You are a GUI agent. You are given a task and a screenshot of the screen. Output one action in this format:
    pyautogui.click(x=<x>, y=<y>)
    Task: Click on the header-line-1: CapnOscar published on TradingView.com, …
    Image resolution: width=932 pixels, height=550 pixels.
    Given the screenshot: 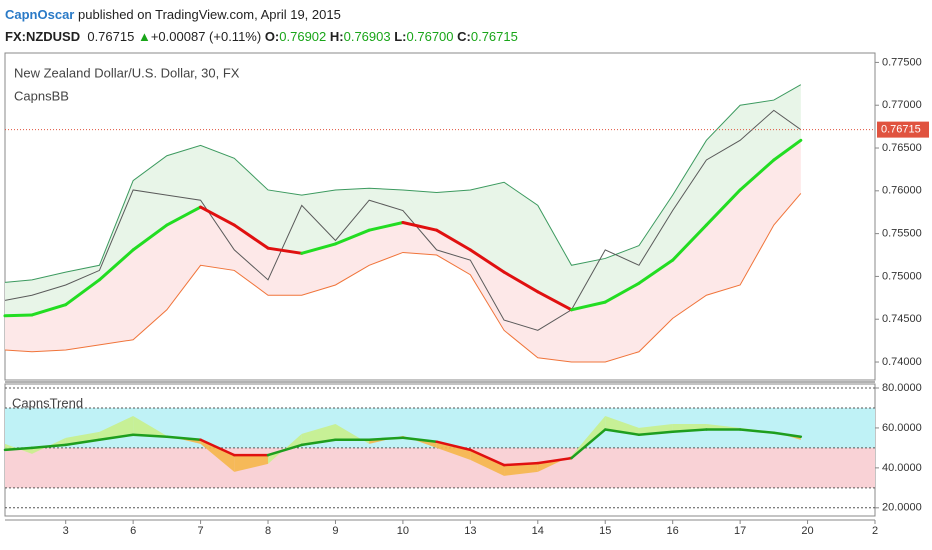 What is the action you would take?
    pyautogui.click(x=261, y=15)
    